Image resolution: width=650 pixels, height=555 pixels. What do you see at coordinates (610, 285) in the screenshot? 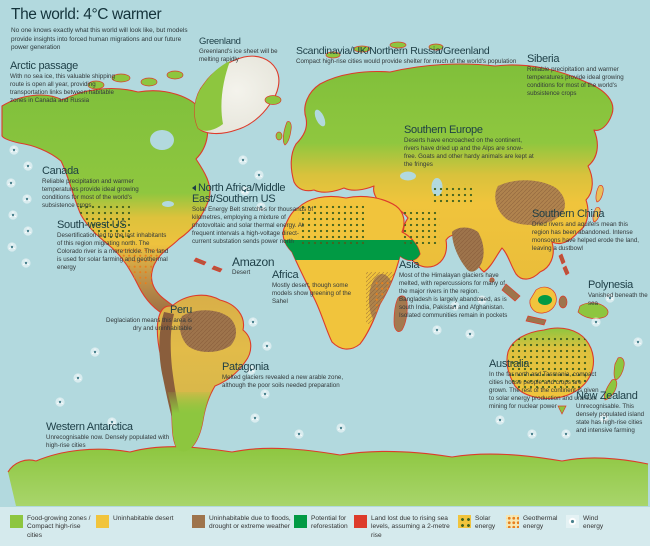
I see `annotation-title: Polynesia` at bounding box center [610, 285].